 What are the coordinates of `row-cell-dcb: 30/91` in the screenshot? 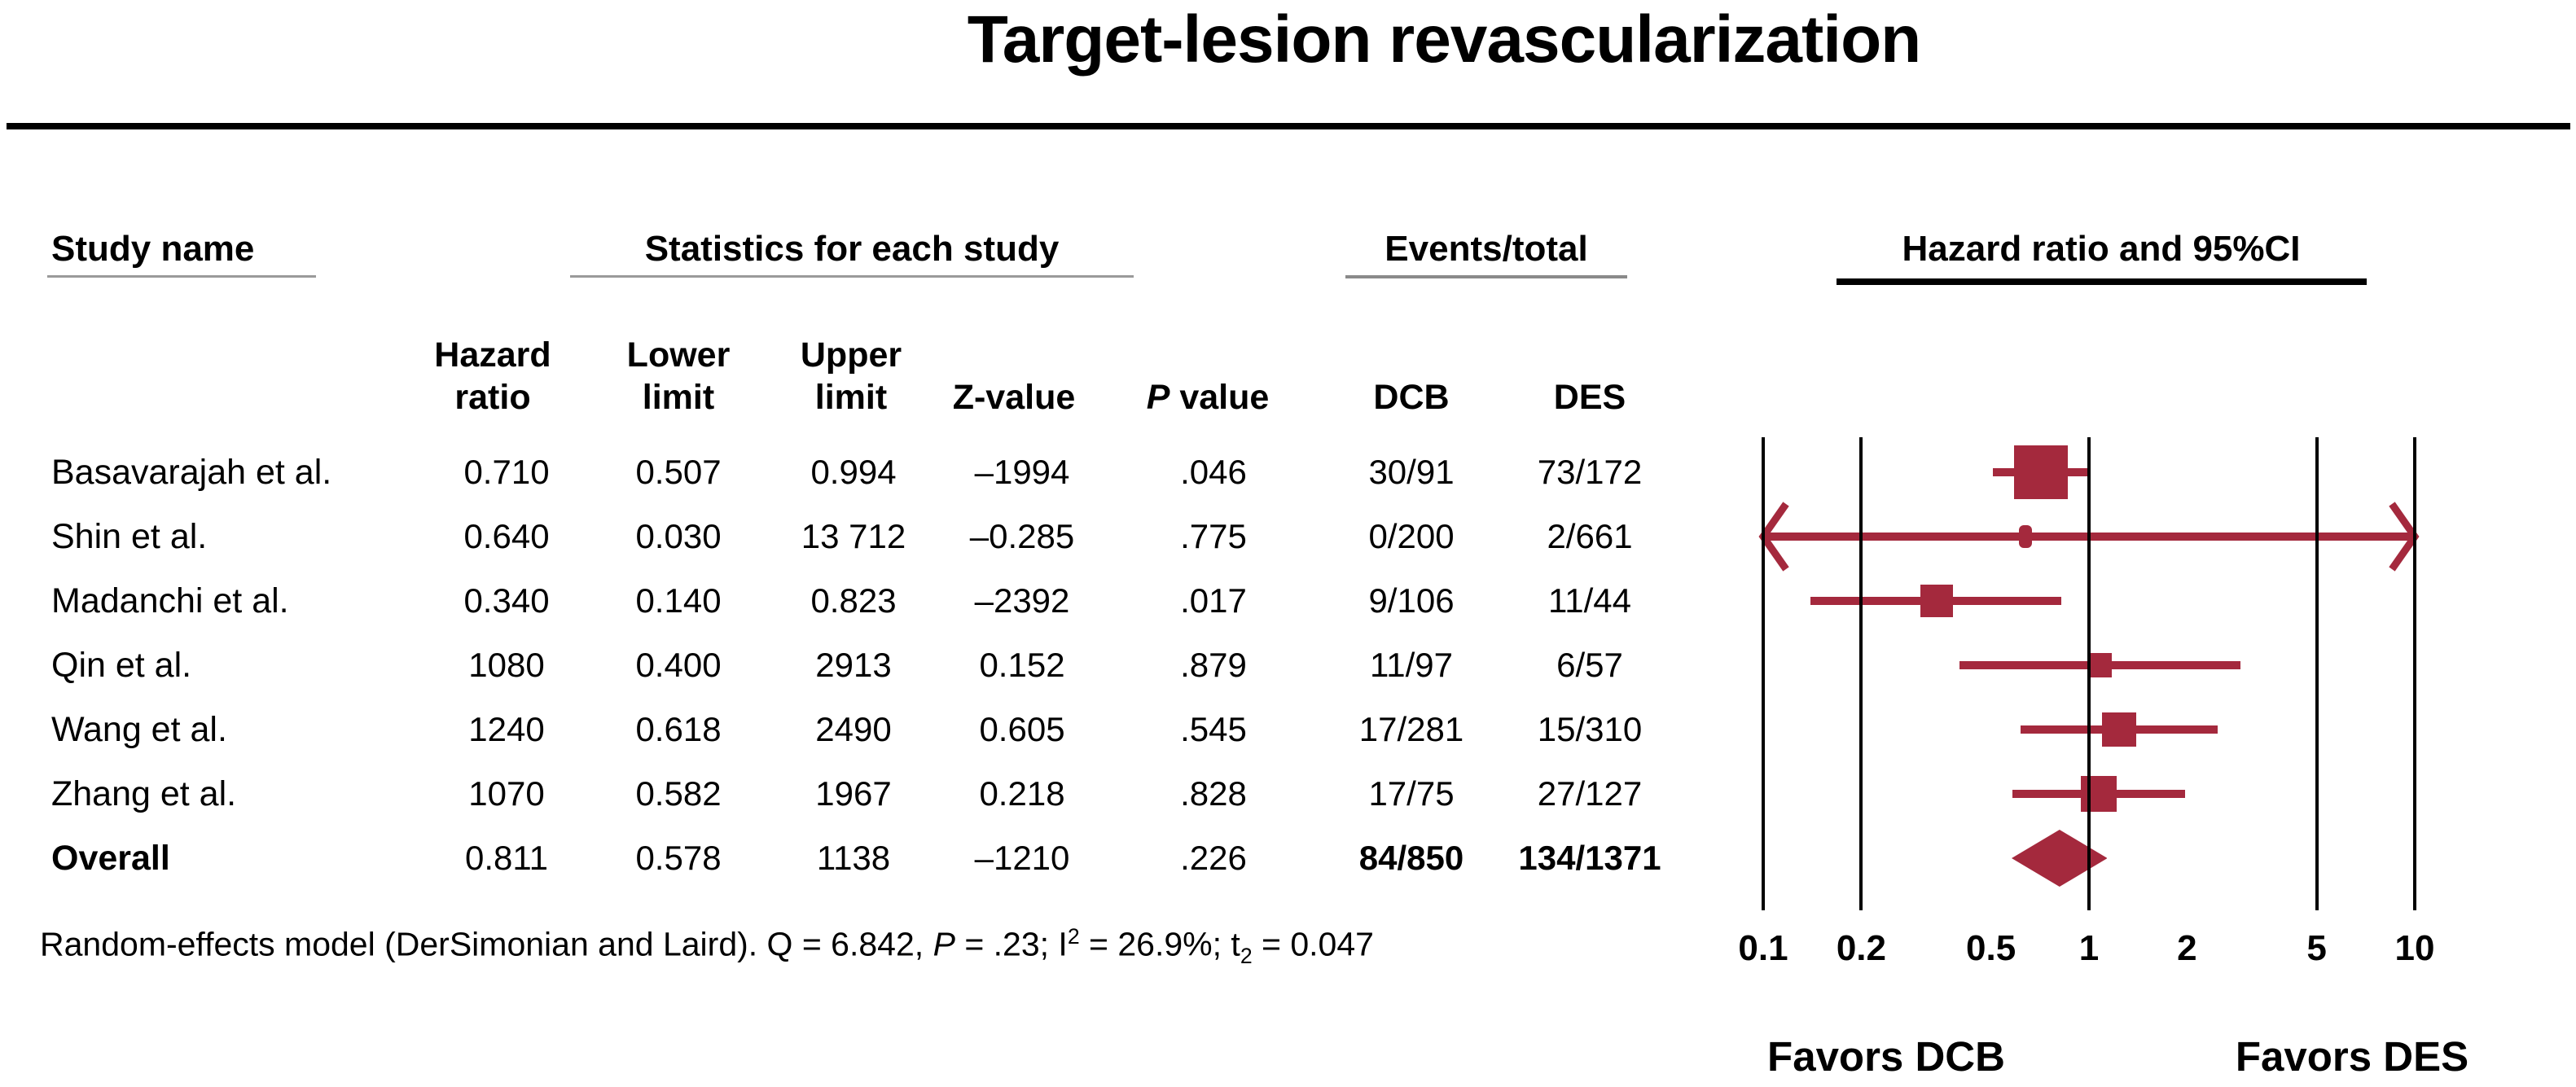 It's located at (1411, 472).